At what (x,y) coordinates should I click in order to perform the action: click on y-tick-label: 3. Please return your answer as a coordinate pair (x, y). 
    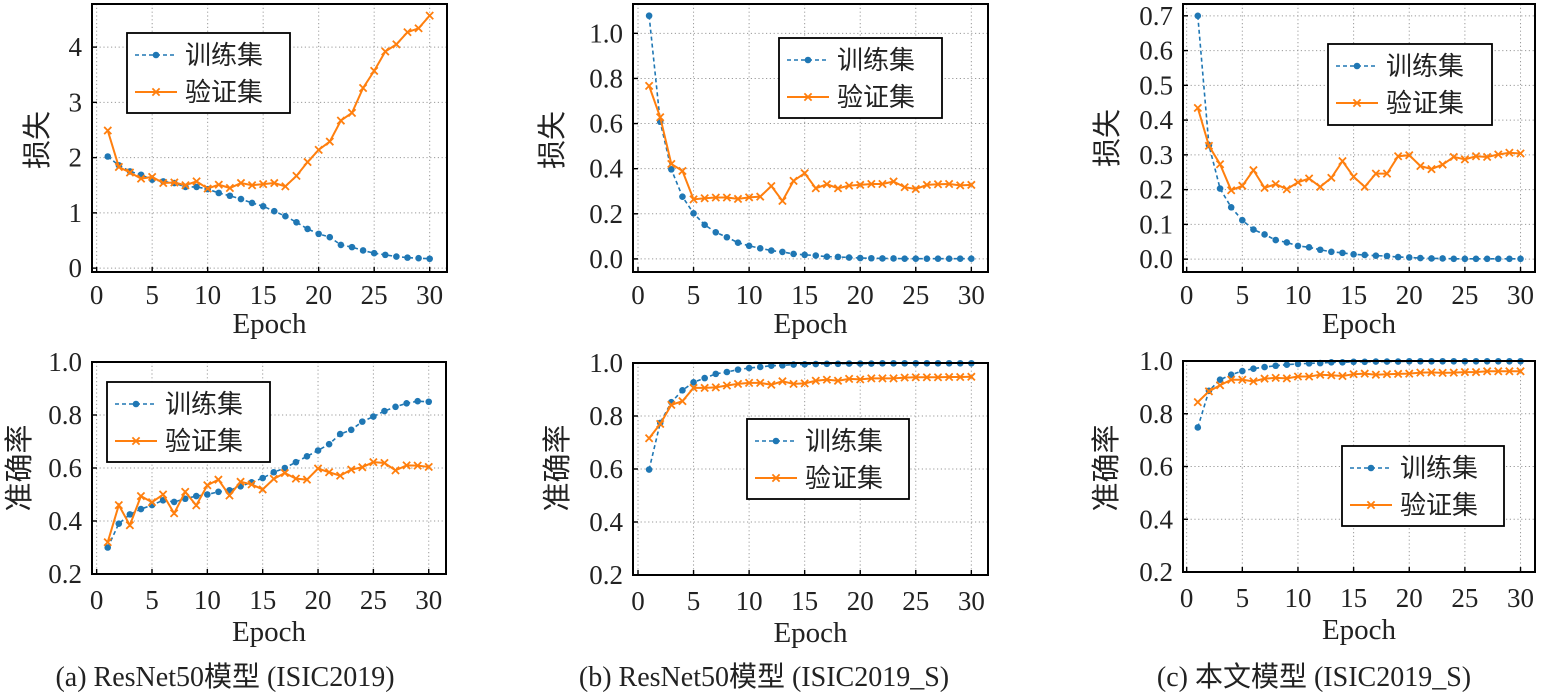
    Looking at the image, I should click on (76, 102).